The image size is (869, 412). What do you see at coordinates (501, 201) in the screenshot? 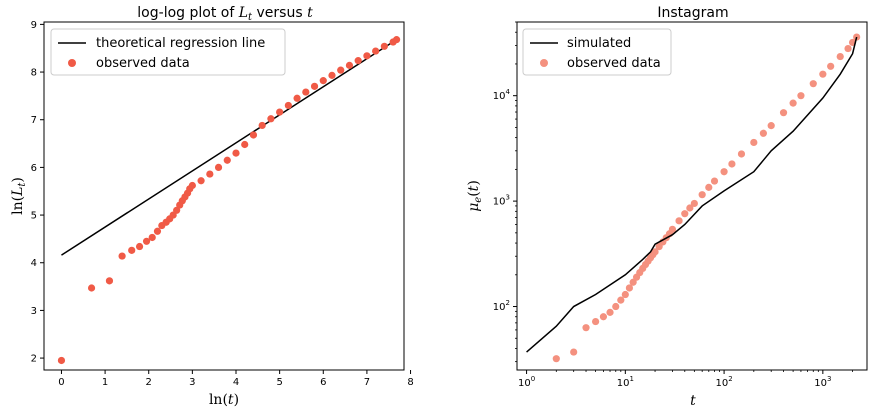
I see `right-y-tick-label: 10³` at bounding box center [501, 201].